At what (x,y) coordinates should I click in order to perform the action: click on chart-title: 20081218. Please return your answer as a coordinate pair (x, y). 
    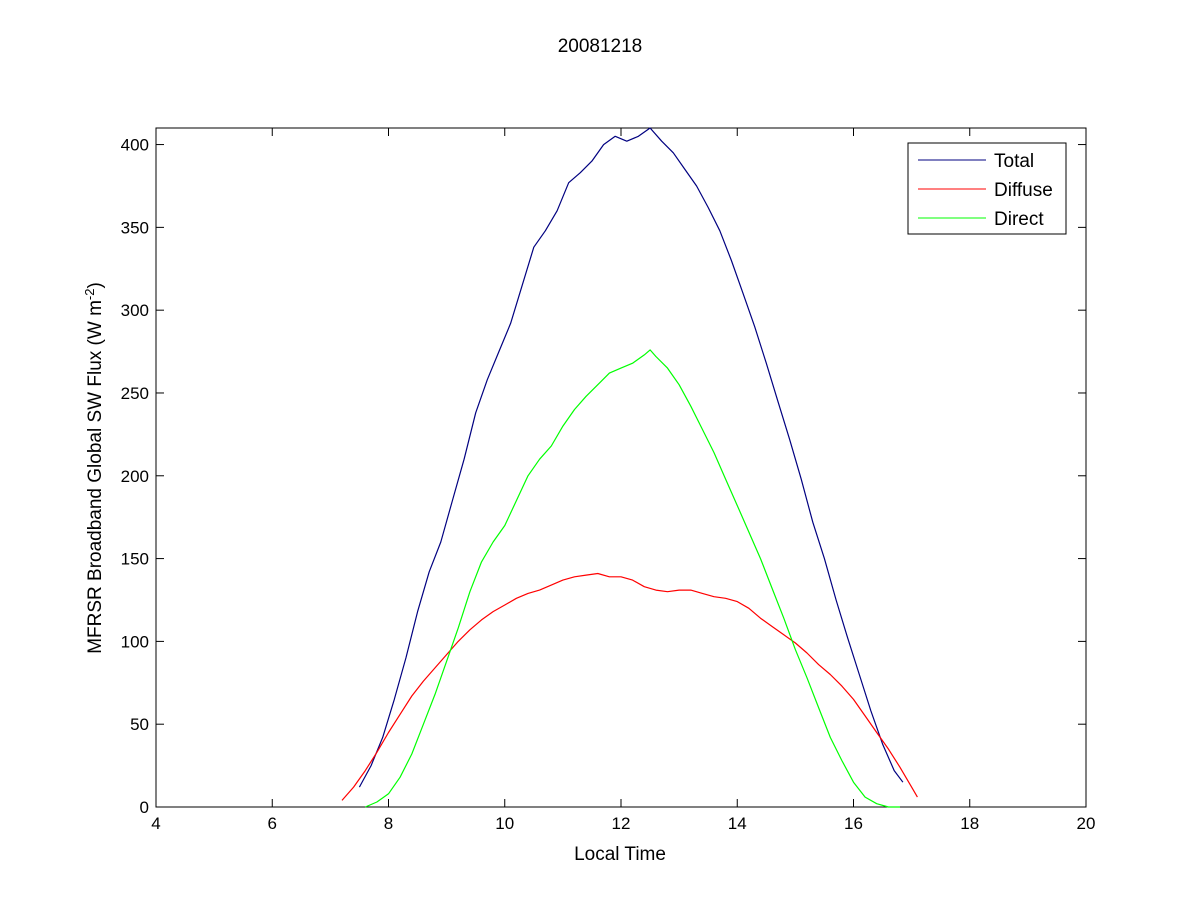
    Looking at the image, I should click on (600, 46).